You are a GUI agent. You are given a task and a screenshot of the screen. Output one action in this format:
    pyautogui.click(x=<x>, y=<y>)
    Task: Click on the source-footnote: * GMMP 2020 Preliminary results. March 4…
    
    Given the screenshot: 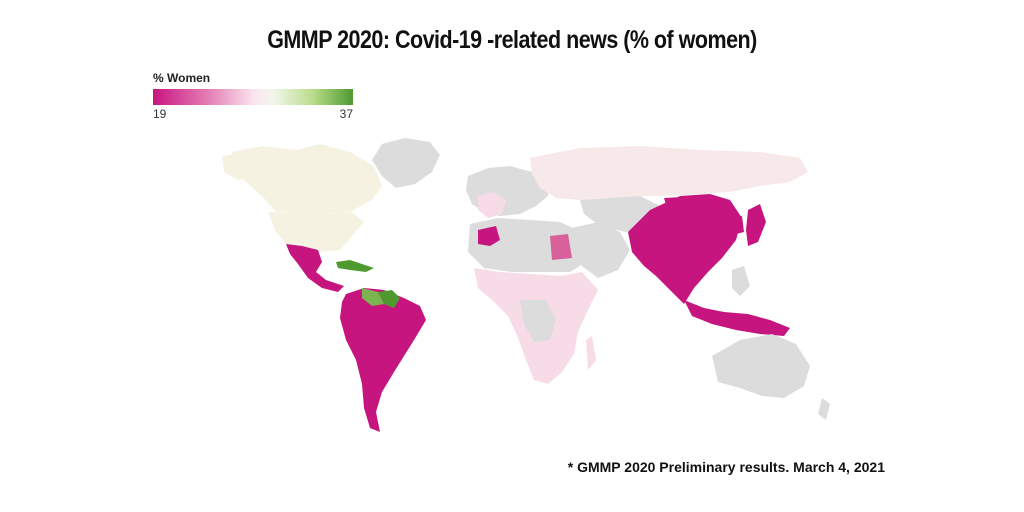 What is the action you would take?
    pyautogui.click(x=726, y=467)
    